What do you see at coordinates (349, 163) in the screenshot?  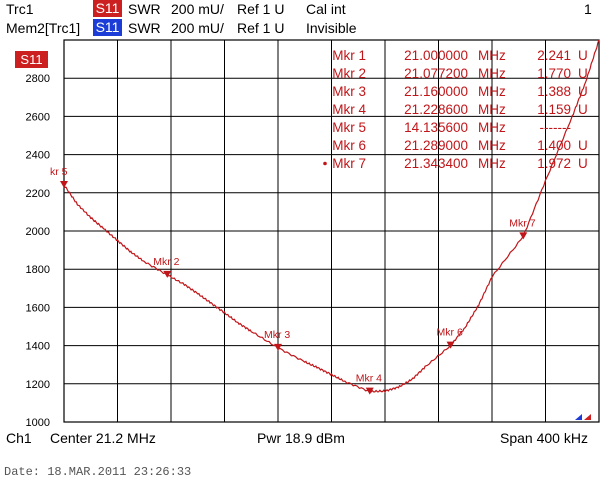 I see `marker-table-label: Mkr 7` at bounding box center [349, 163].